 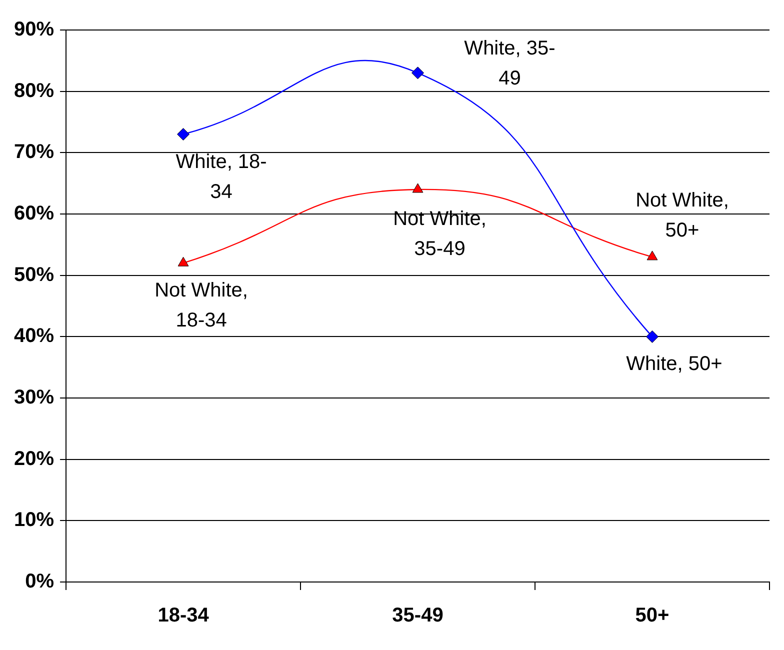 What do you see at coordinates (184, 615) in the screenshot?
I see `x-tick-label: 18-34` at bounding box center [184, 615].